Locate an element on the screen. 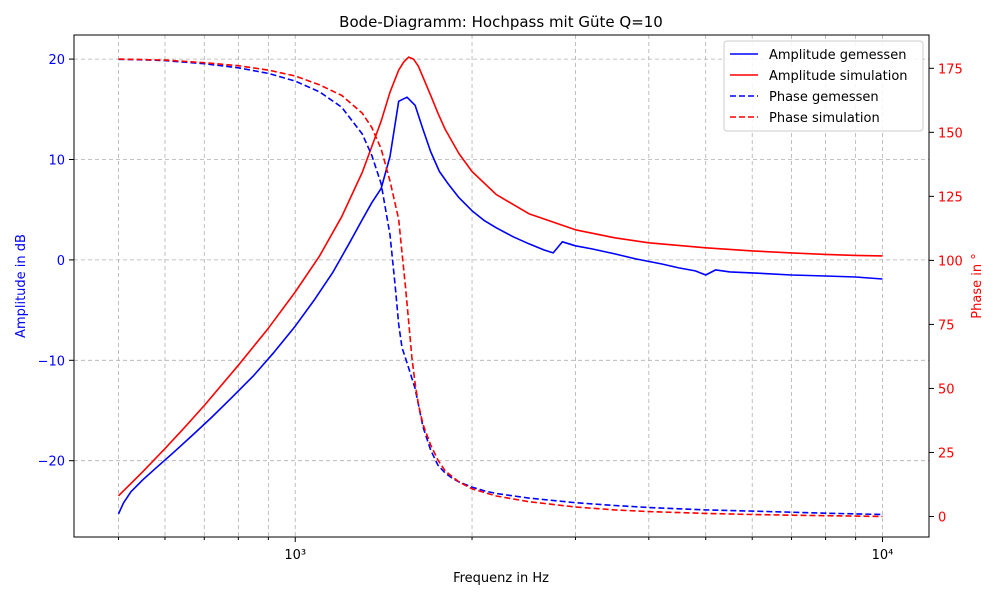 Image resolution: width=1000 pixels, height=600 pixels. y-tick-label: 20 is located at coordinates (56, 60).